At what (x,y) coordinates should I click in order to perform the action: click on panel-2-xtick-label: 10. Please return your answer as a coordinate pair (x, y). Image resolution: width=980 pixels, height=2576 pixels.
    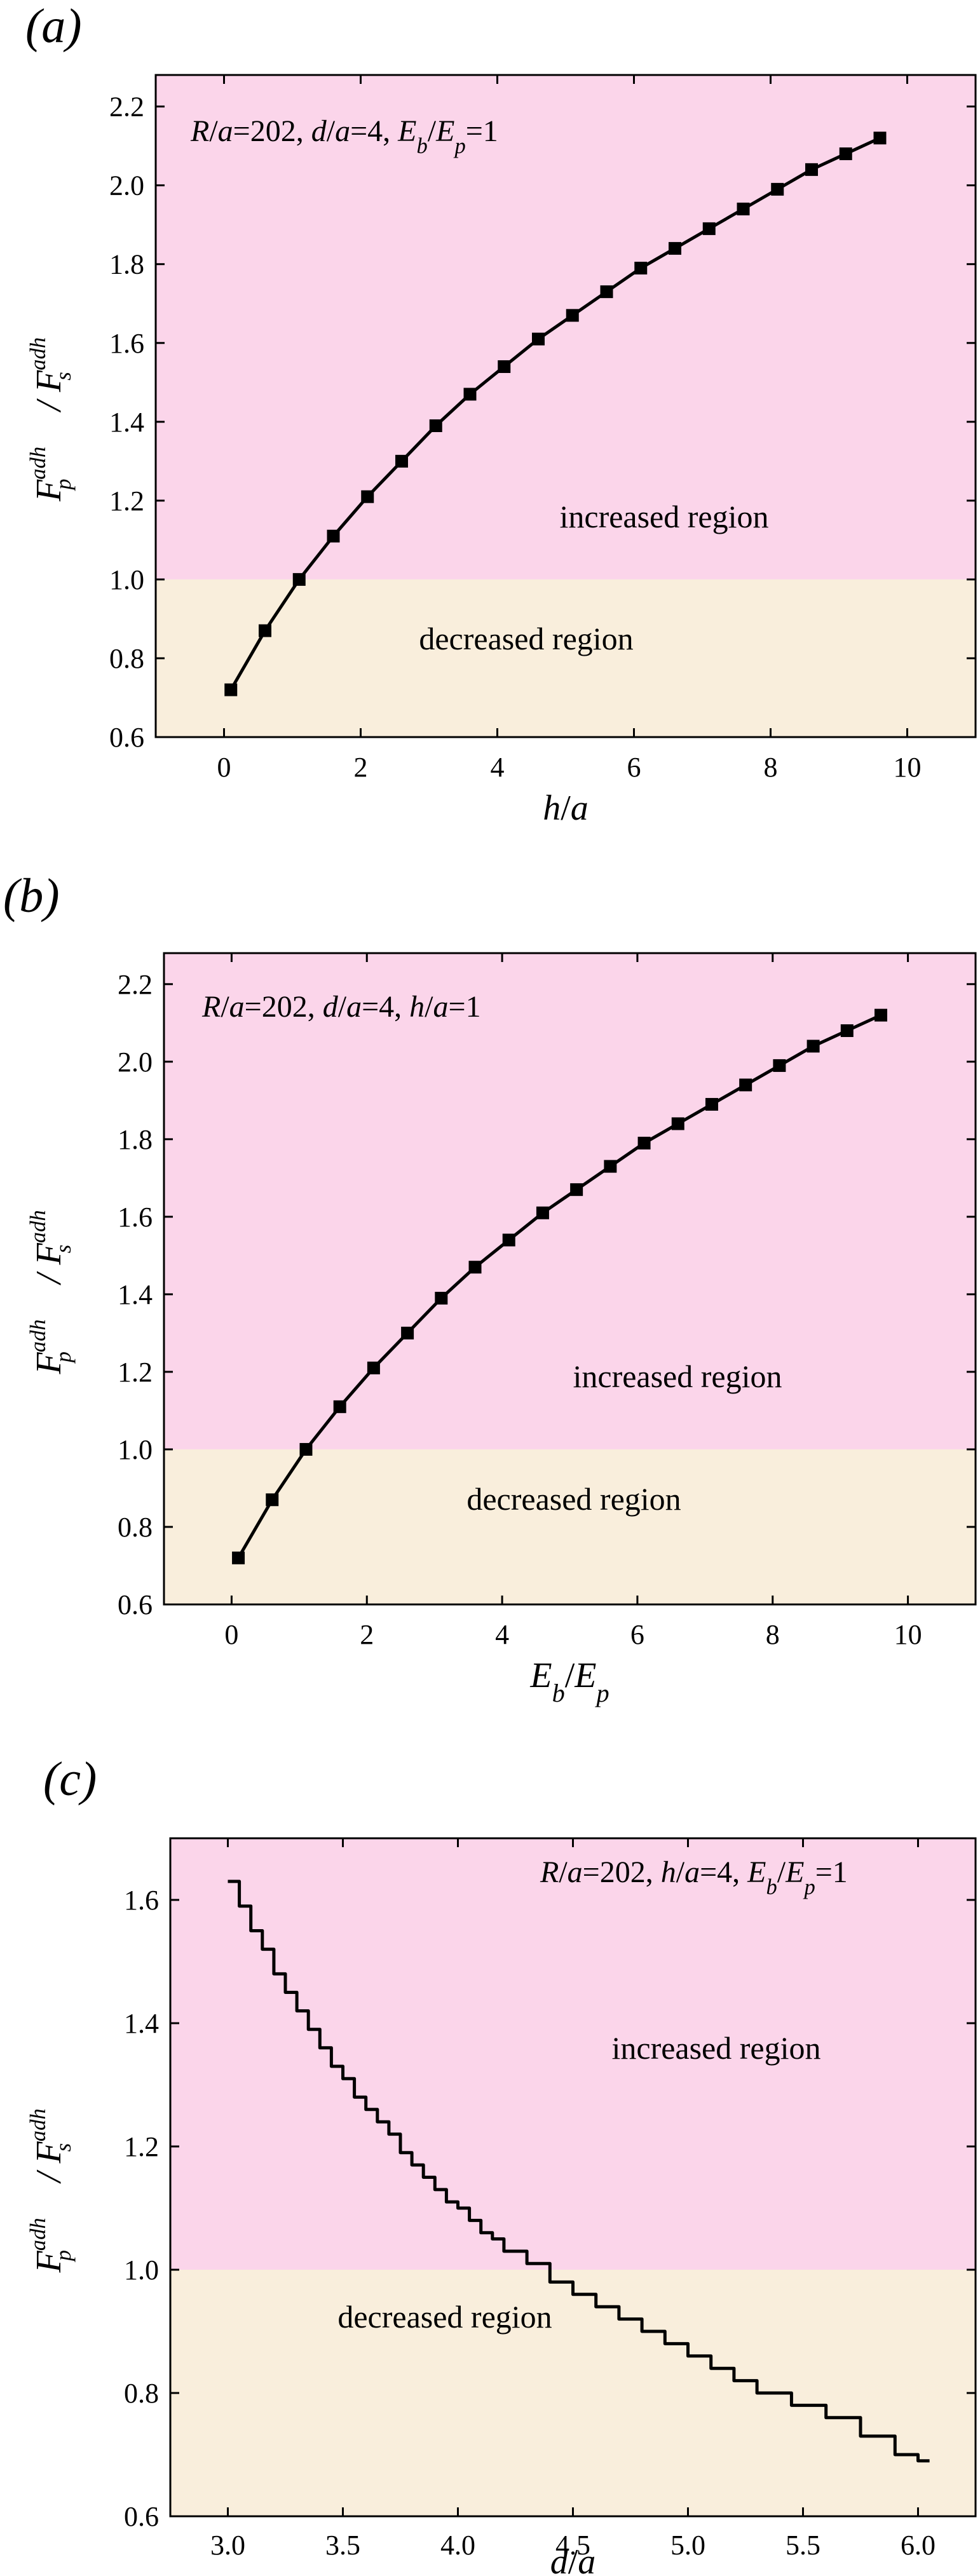
    Looking at the image, I should click on (908, 1634).